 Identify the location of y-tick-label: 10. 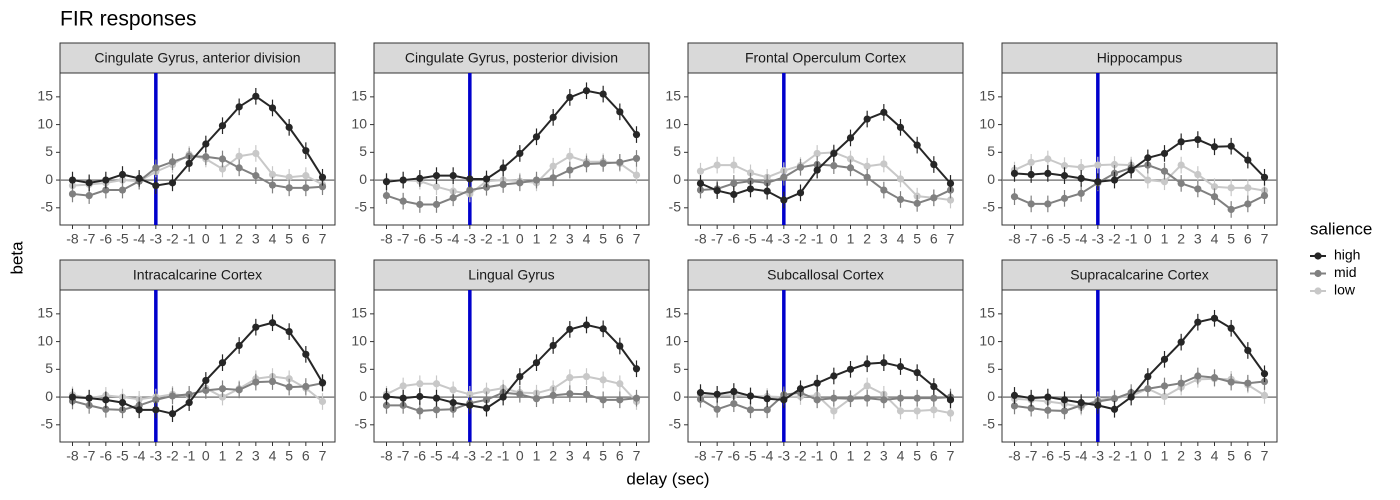
(673, 123).